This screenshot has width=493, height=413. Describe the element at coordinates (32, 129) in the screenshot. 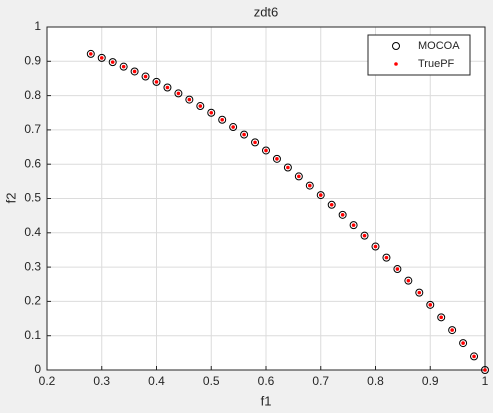

I see `y-tick-label: 0.7` at that location.